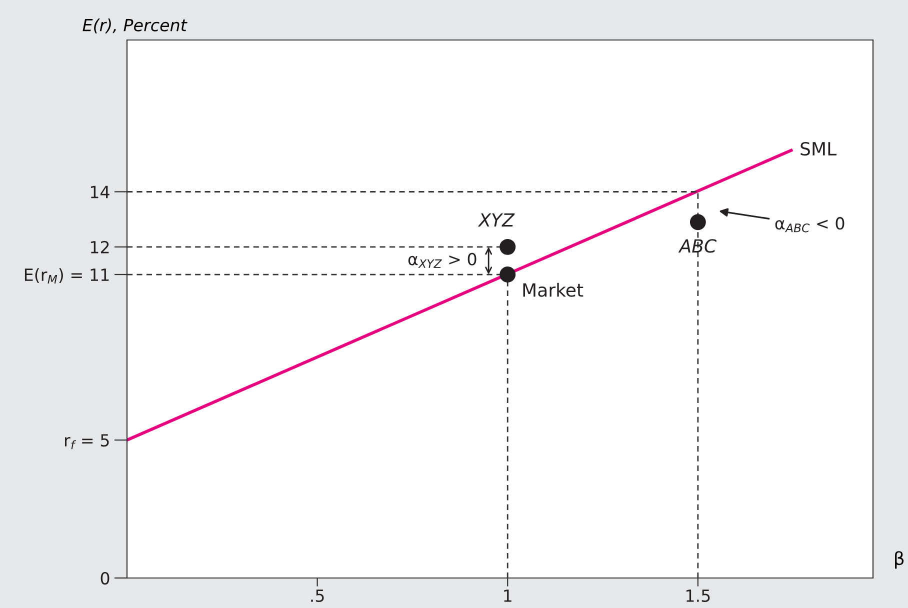  I want to click on annotation: XYZ, so click(496, 219).